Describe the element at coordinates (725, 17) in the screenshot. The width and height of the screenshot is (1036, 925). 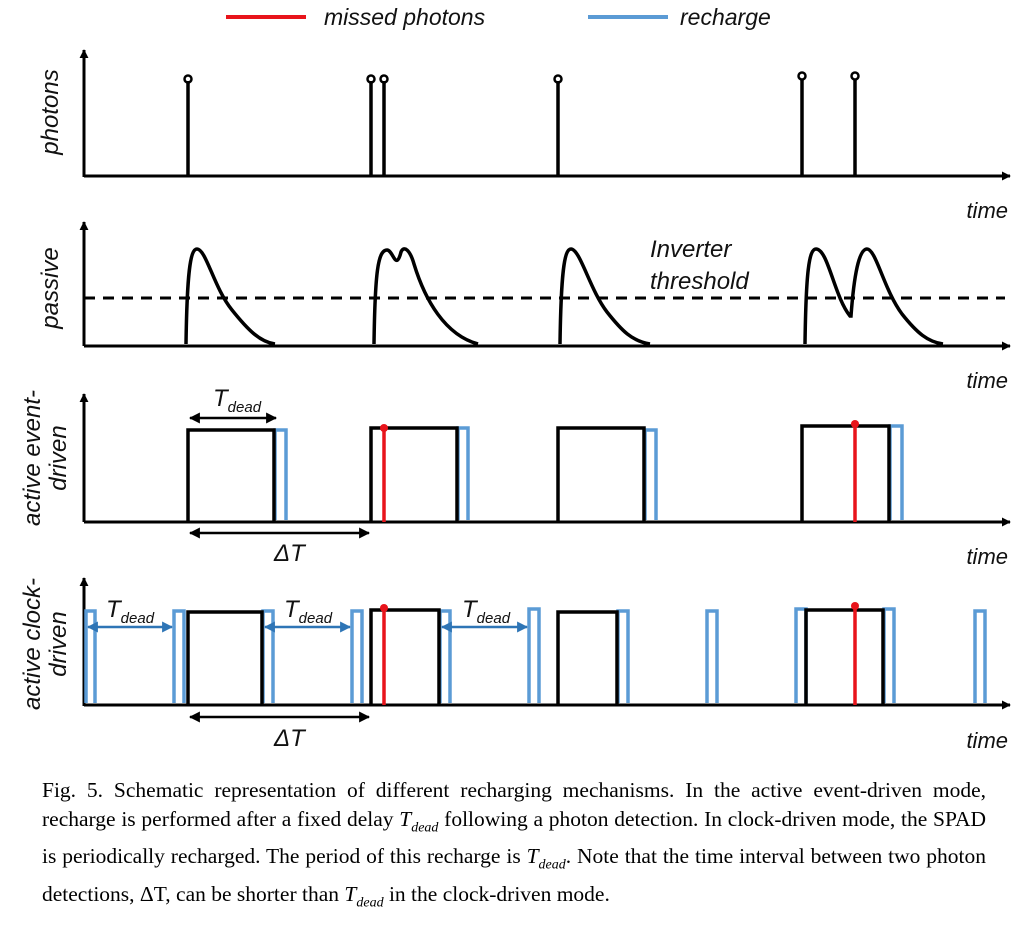
I see `legend-recharge-label: recharge` at that location.